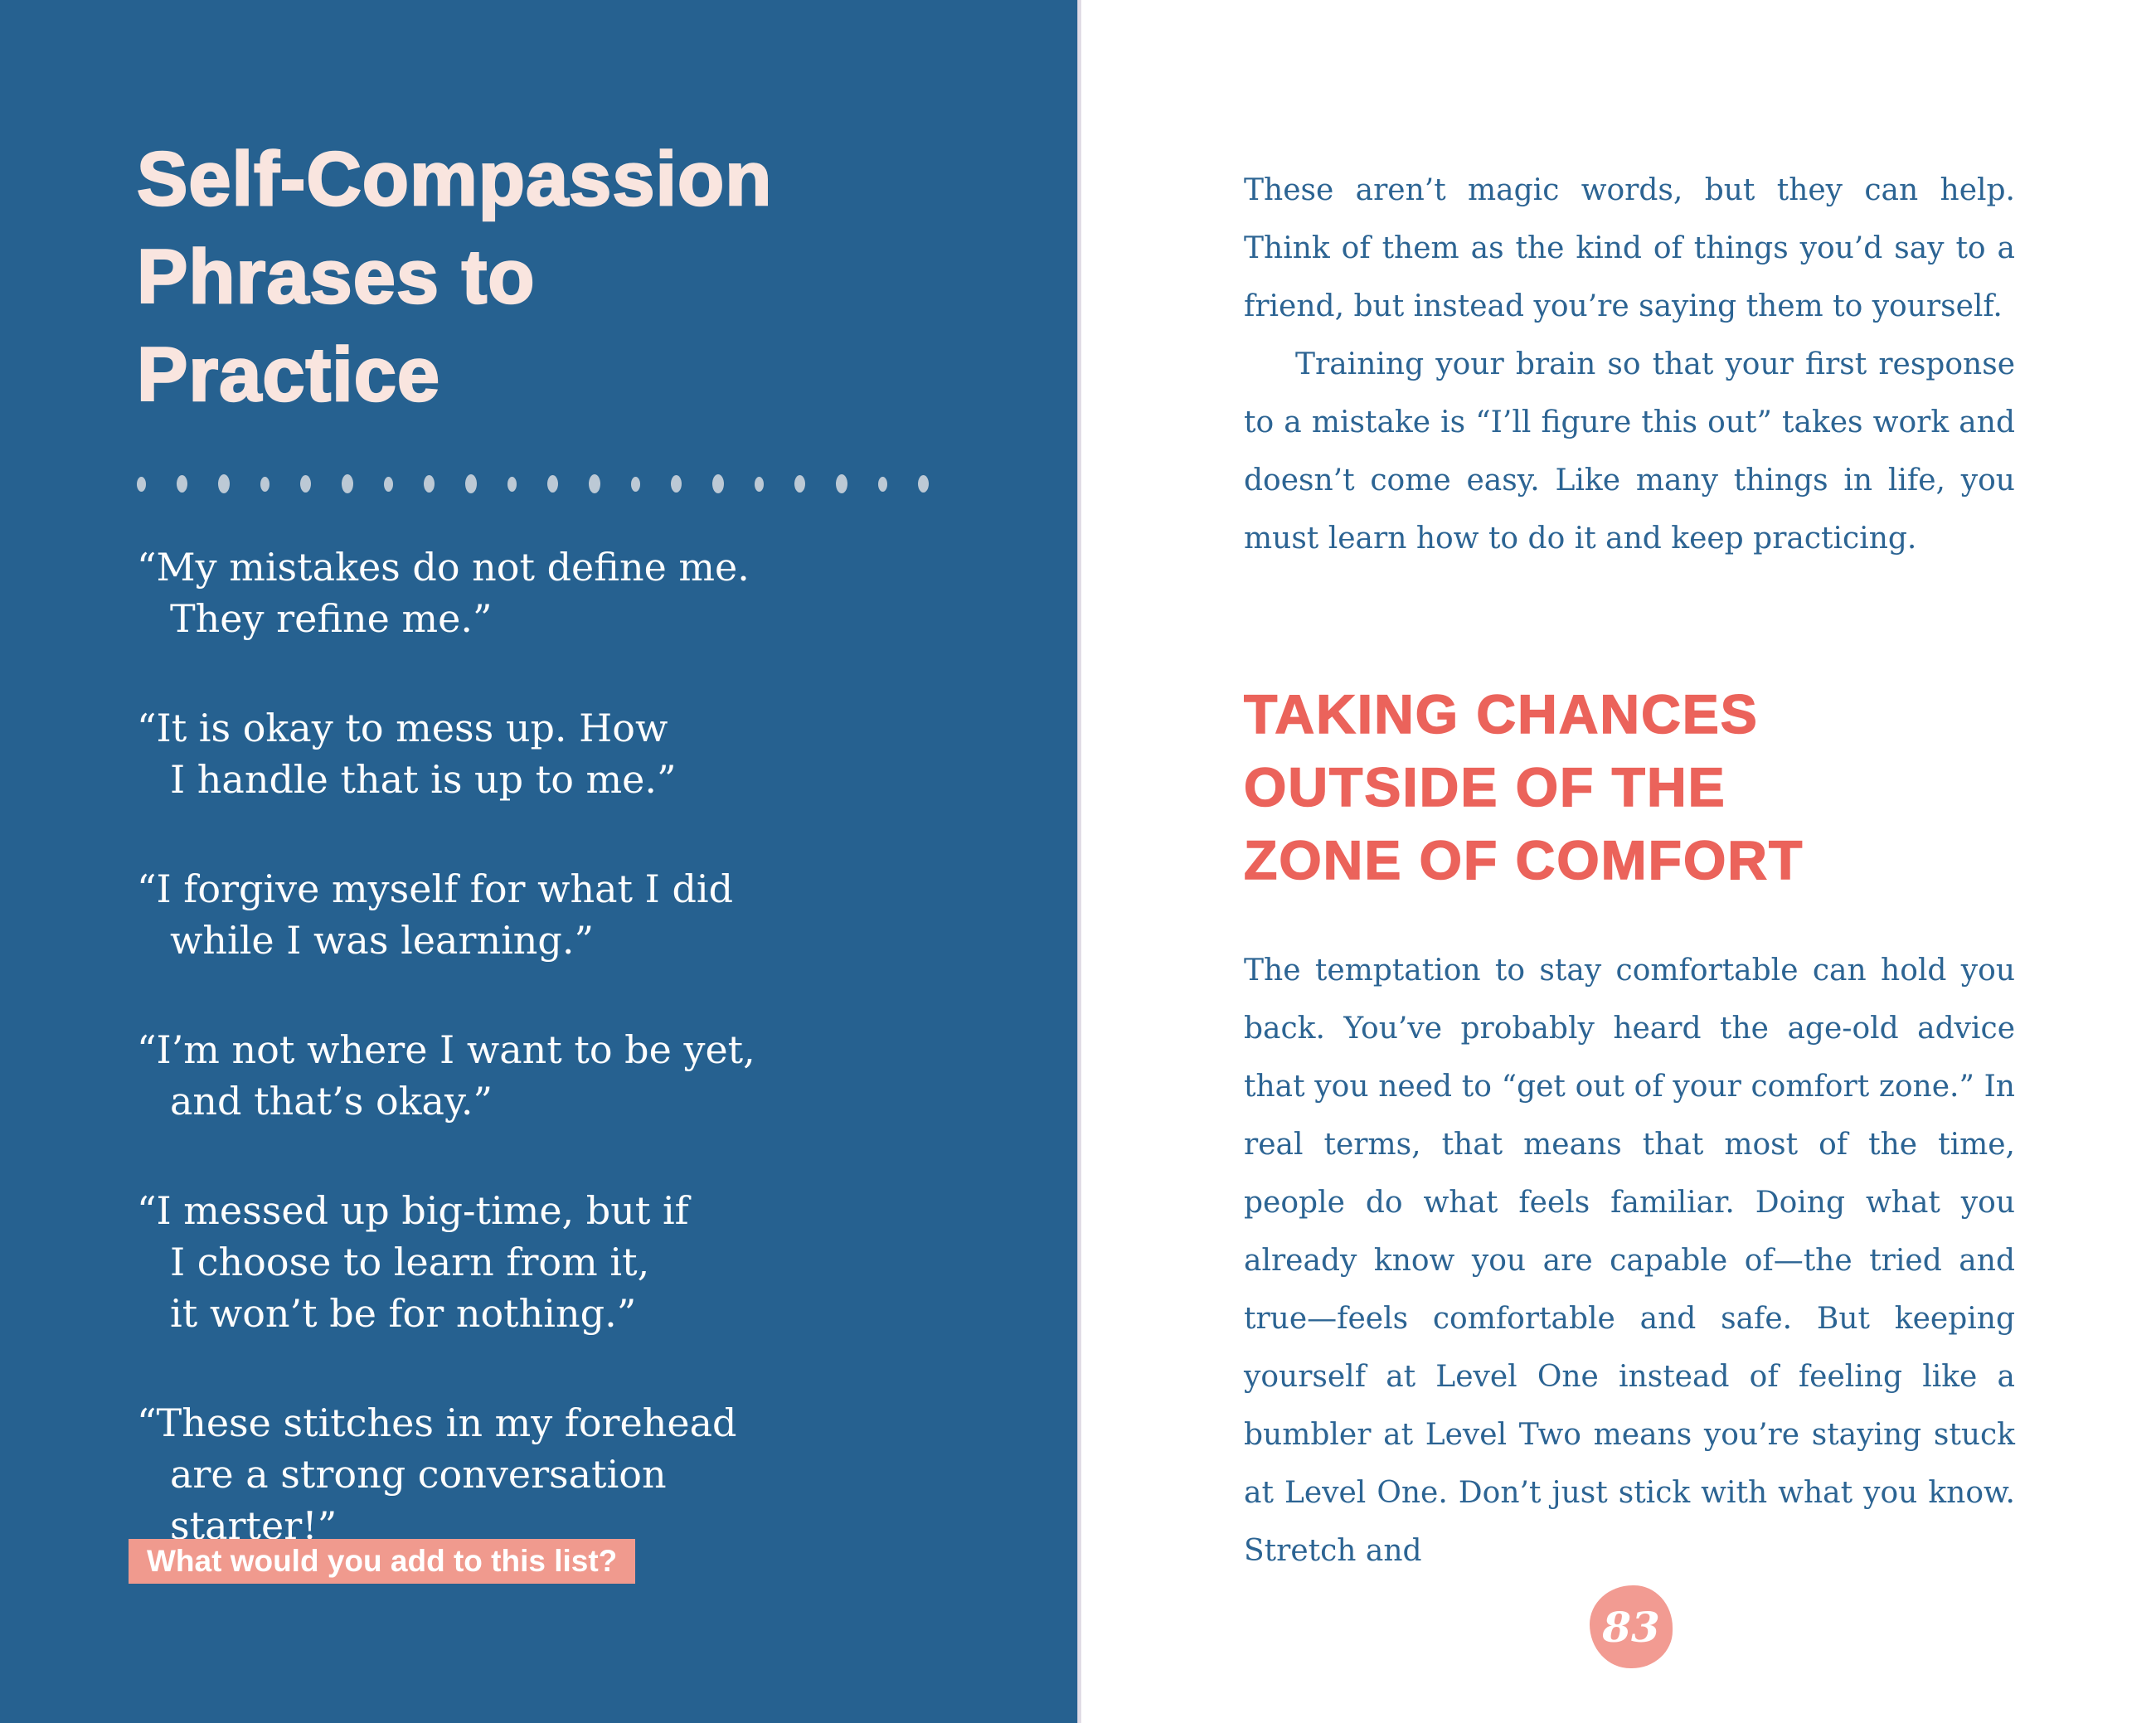 This screenshot has height=1723, width=2156. Describe the element at coordinates (413, 1211) in the screenshot. I see `phrase-line: “I messed up big-time, but if` at that location.